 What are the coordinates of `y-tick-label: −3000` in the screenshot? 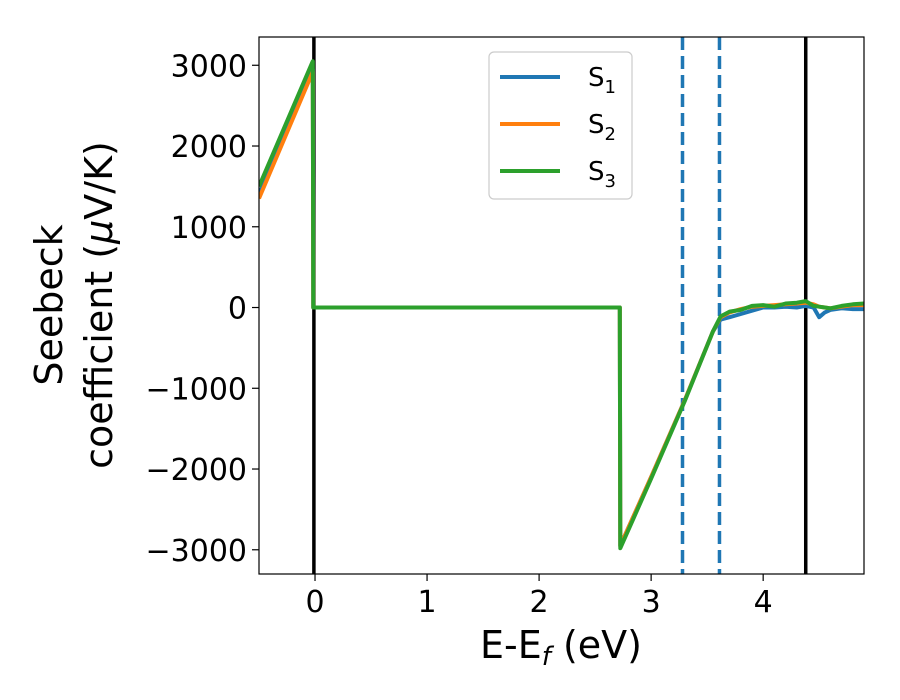 It's located at (196, 551).